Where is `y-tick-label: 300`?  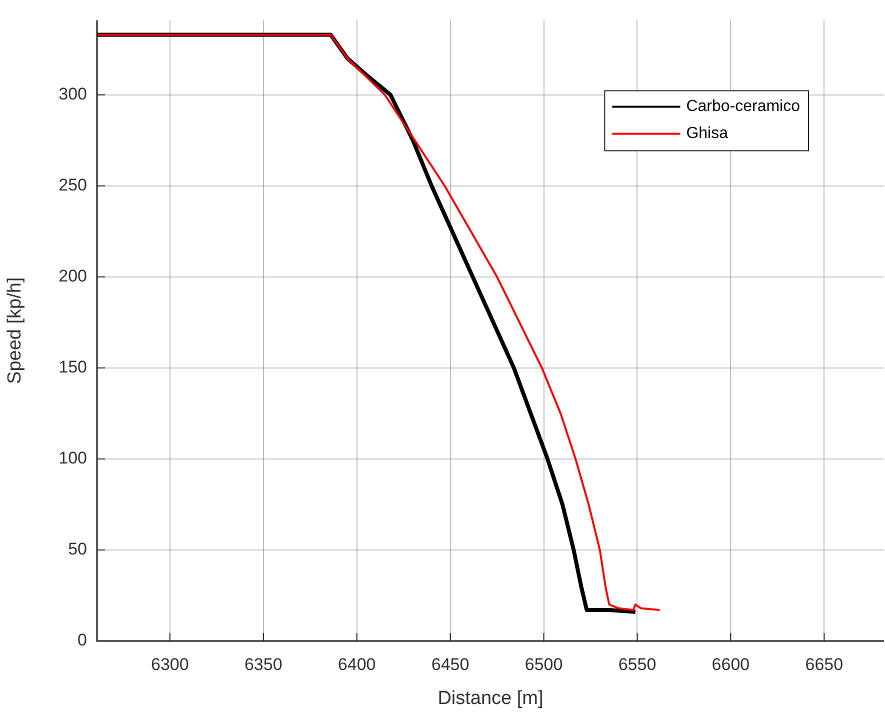 y-tick-label: 300 is located at coordinates (72, 94).